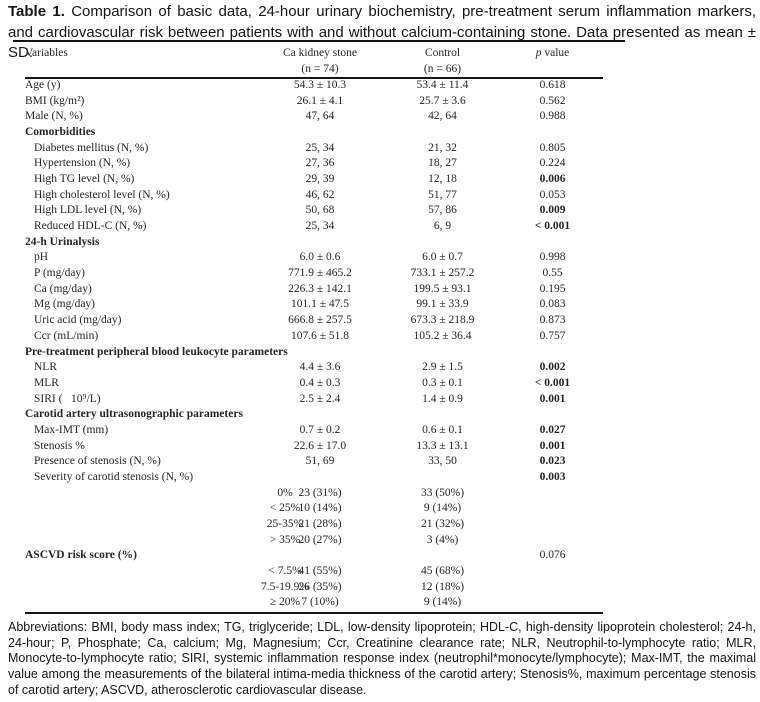  What do you see at coordinates (312, 399) in the screenshot?
I see `table-row: SIRI ( 10⁹/L) 2.5 ± 2.4 1.4 ± 0.9 0.001` at bounding box center [312, 399].